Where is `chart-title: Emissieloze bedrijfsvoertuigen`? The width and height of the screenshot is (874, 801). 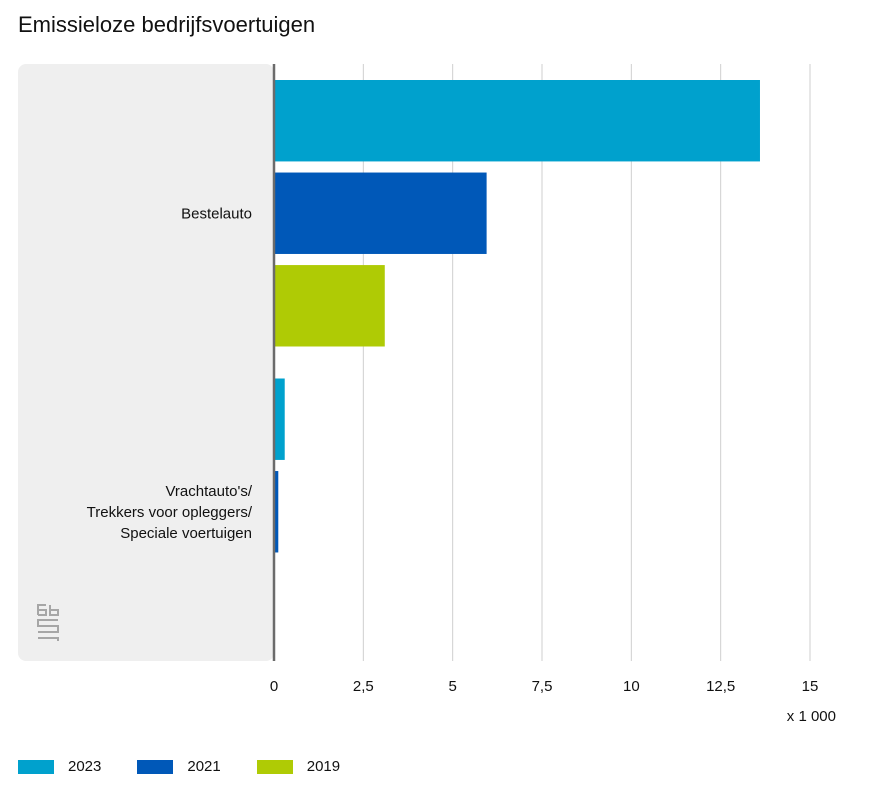 chart-title: Emissieloze bedrijfsvoertuigen is located at coordinates (167, 24).